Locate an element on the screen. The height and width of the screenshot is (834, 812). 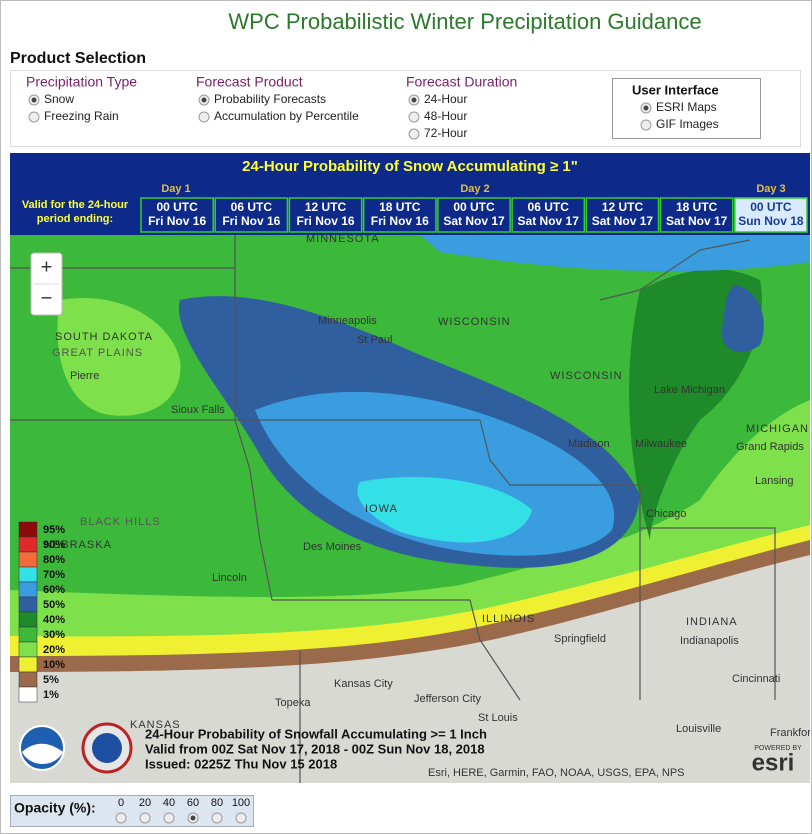
map-label: Lincoln is located at coordinates (229, 578).